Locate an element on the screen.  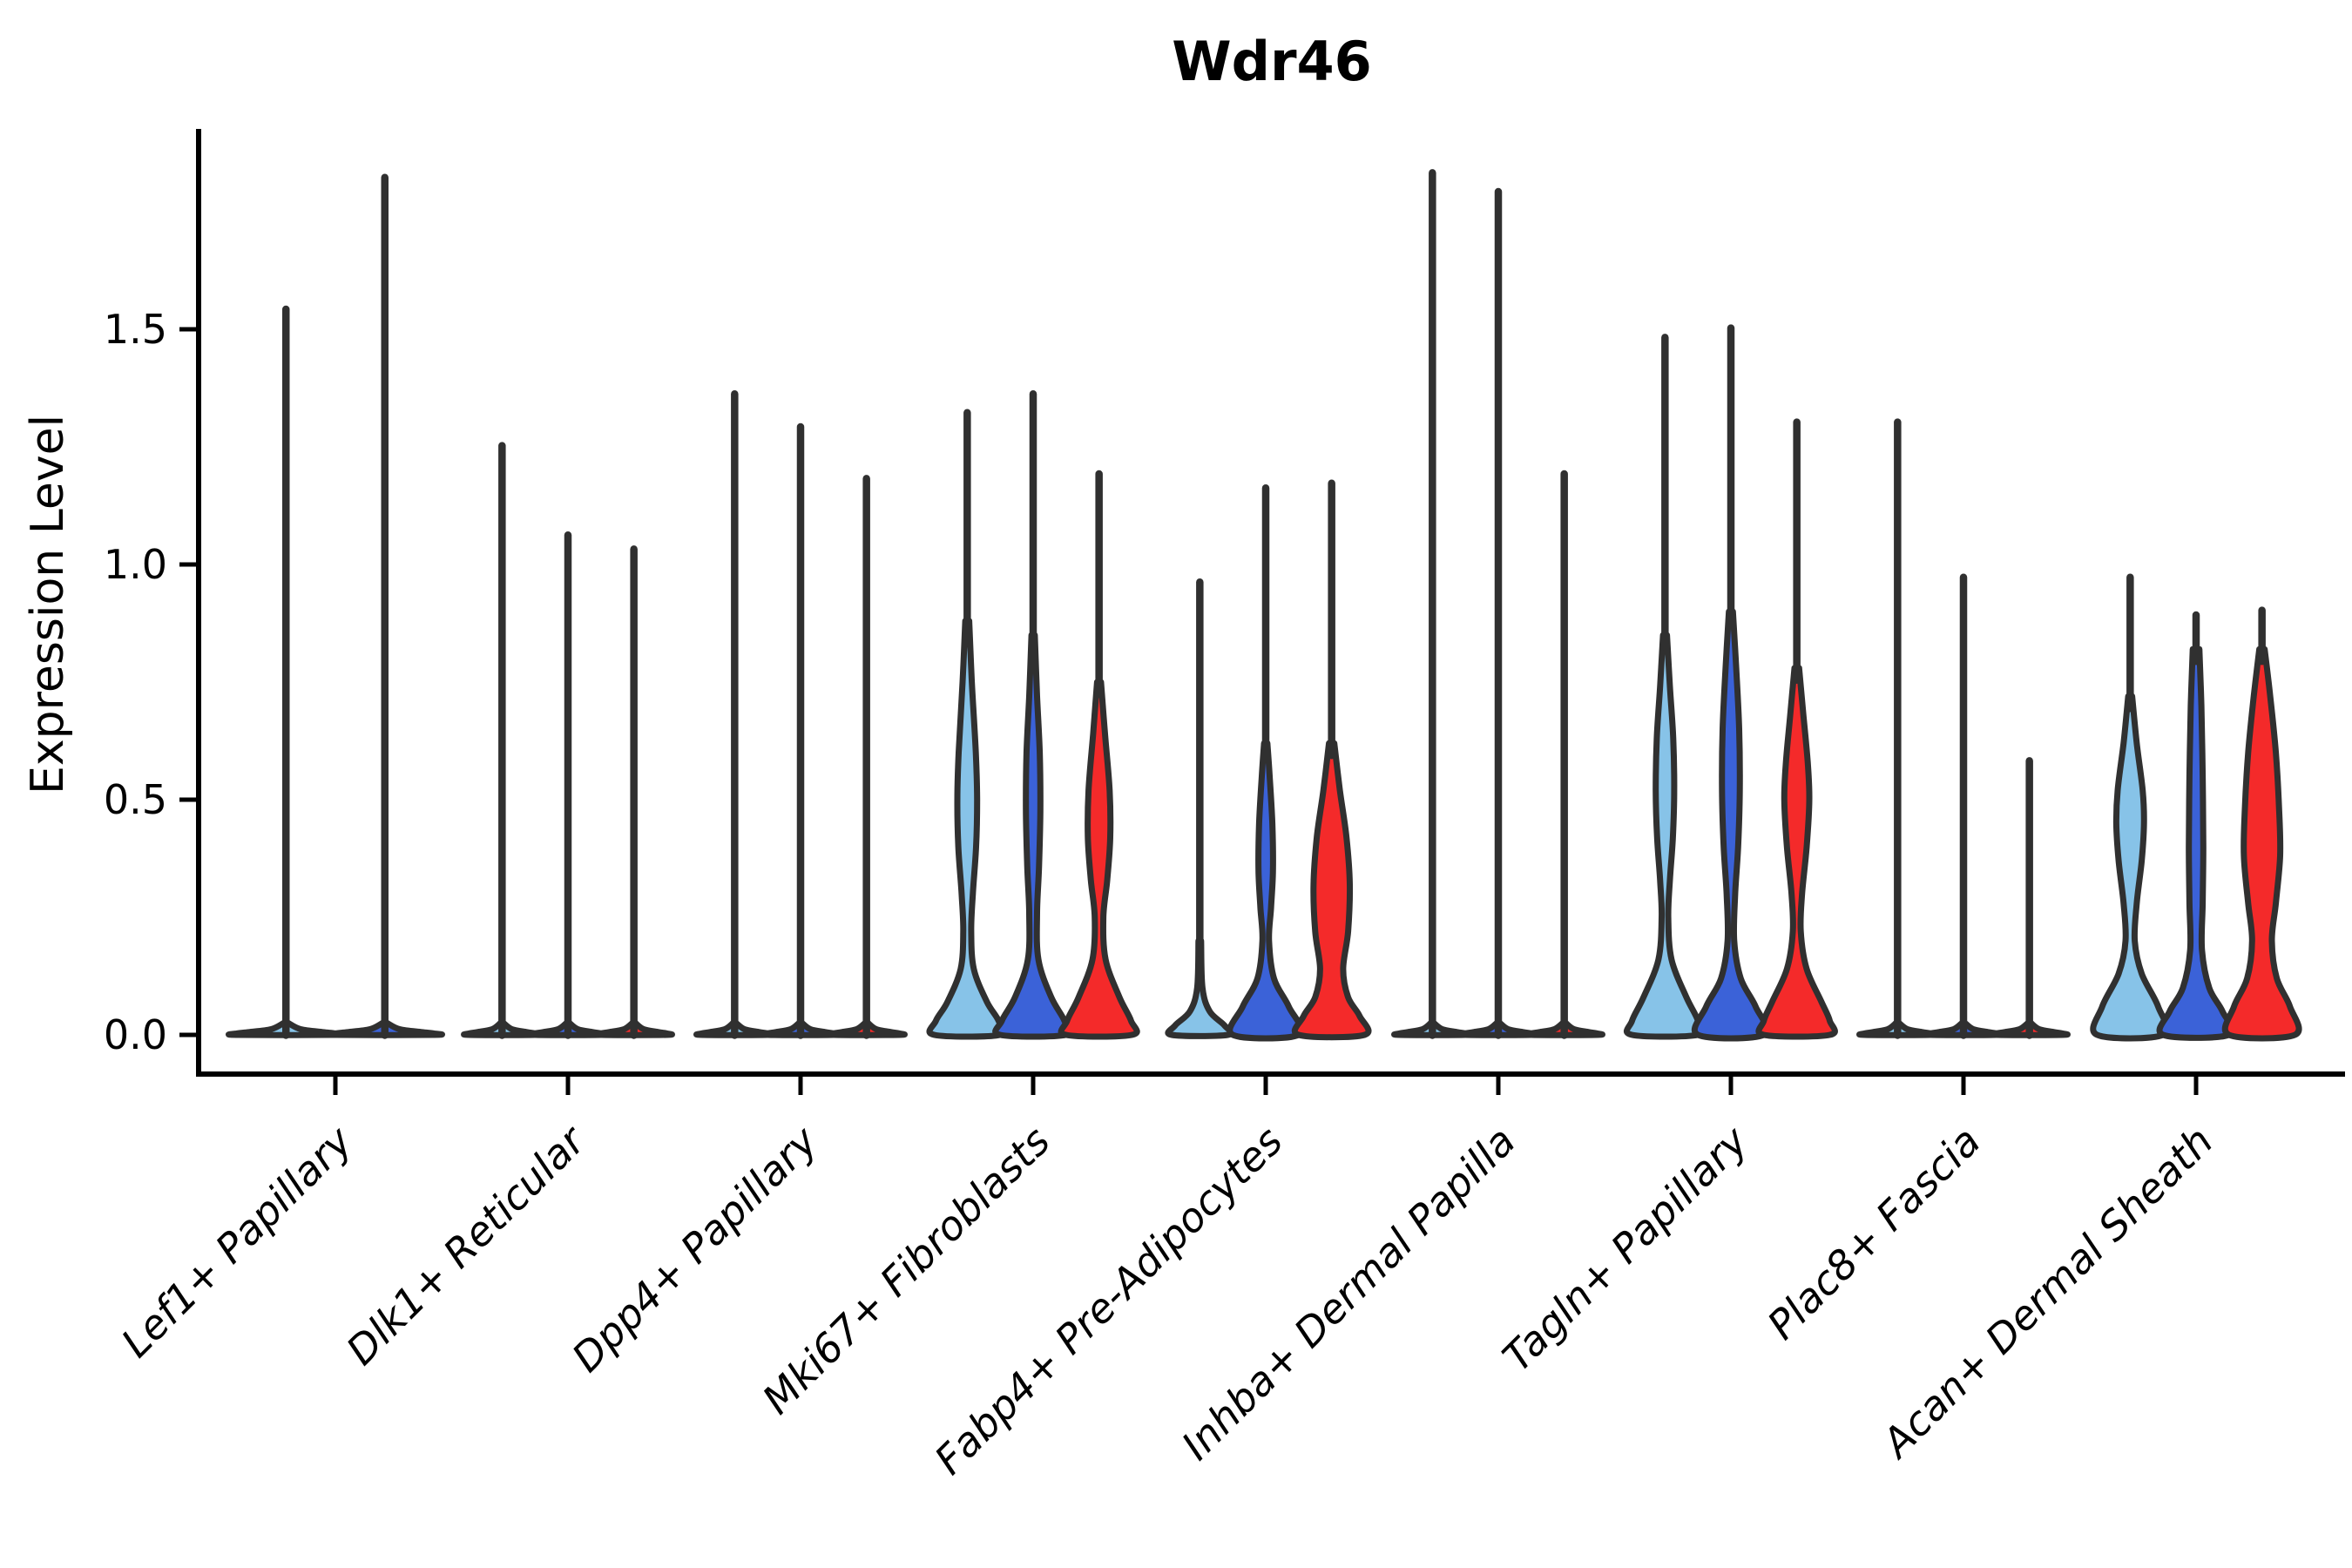
x-tick-label: Lef1+ Papillary is located at coordinates (237, 1241).